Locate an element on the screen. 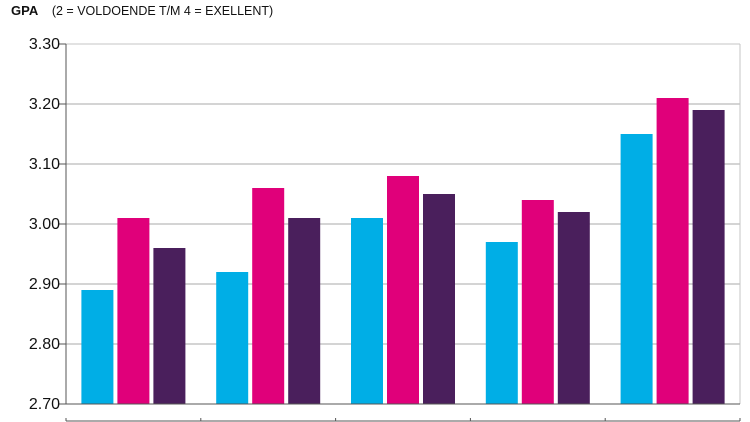 Image resolution: width=750 pixels, height=422 pixels. y-tick-label: 3.20 is located at coordinates (44, 104).